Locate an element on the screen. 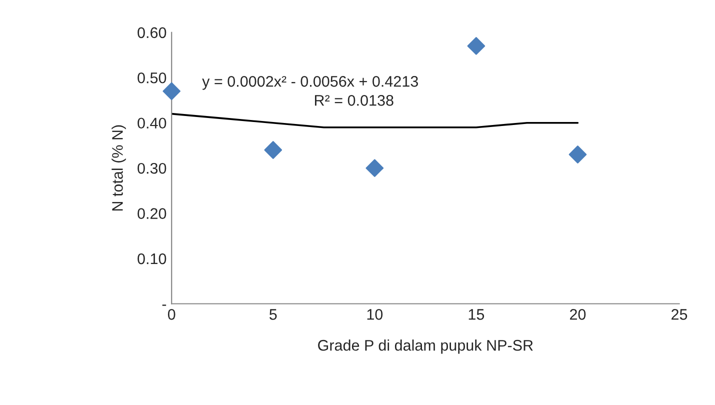 Image resolution: width=715 pixels, height=405 pixels. annotation: R² = 0.0138 is located at coordinates (354, 100).